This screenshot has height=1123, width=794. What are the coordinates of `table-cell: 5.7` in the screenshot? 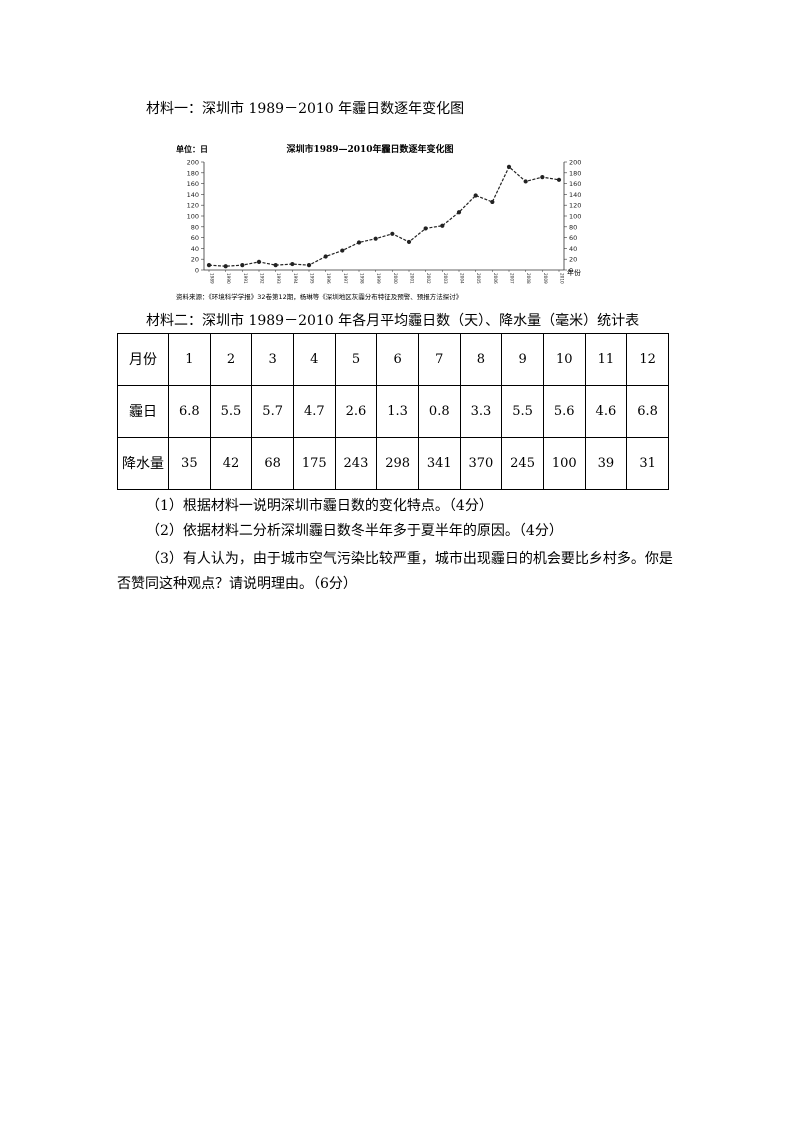 It's located at (272, 411).